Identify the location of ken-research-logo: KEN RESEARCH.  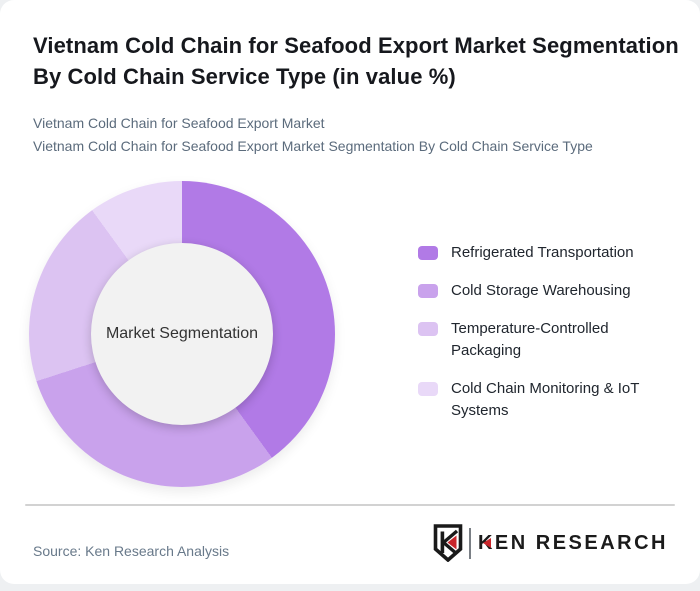
(550, 543).